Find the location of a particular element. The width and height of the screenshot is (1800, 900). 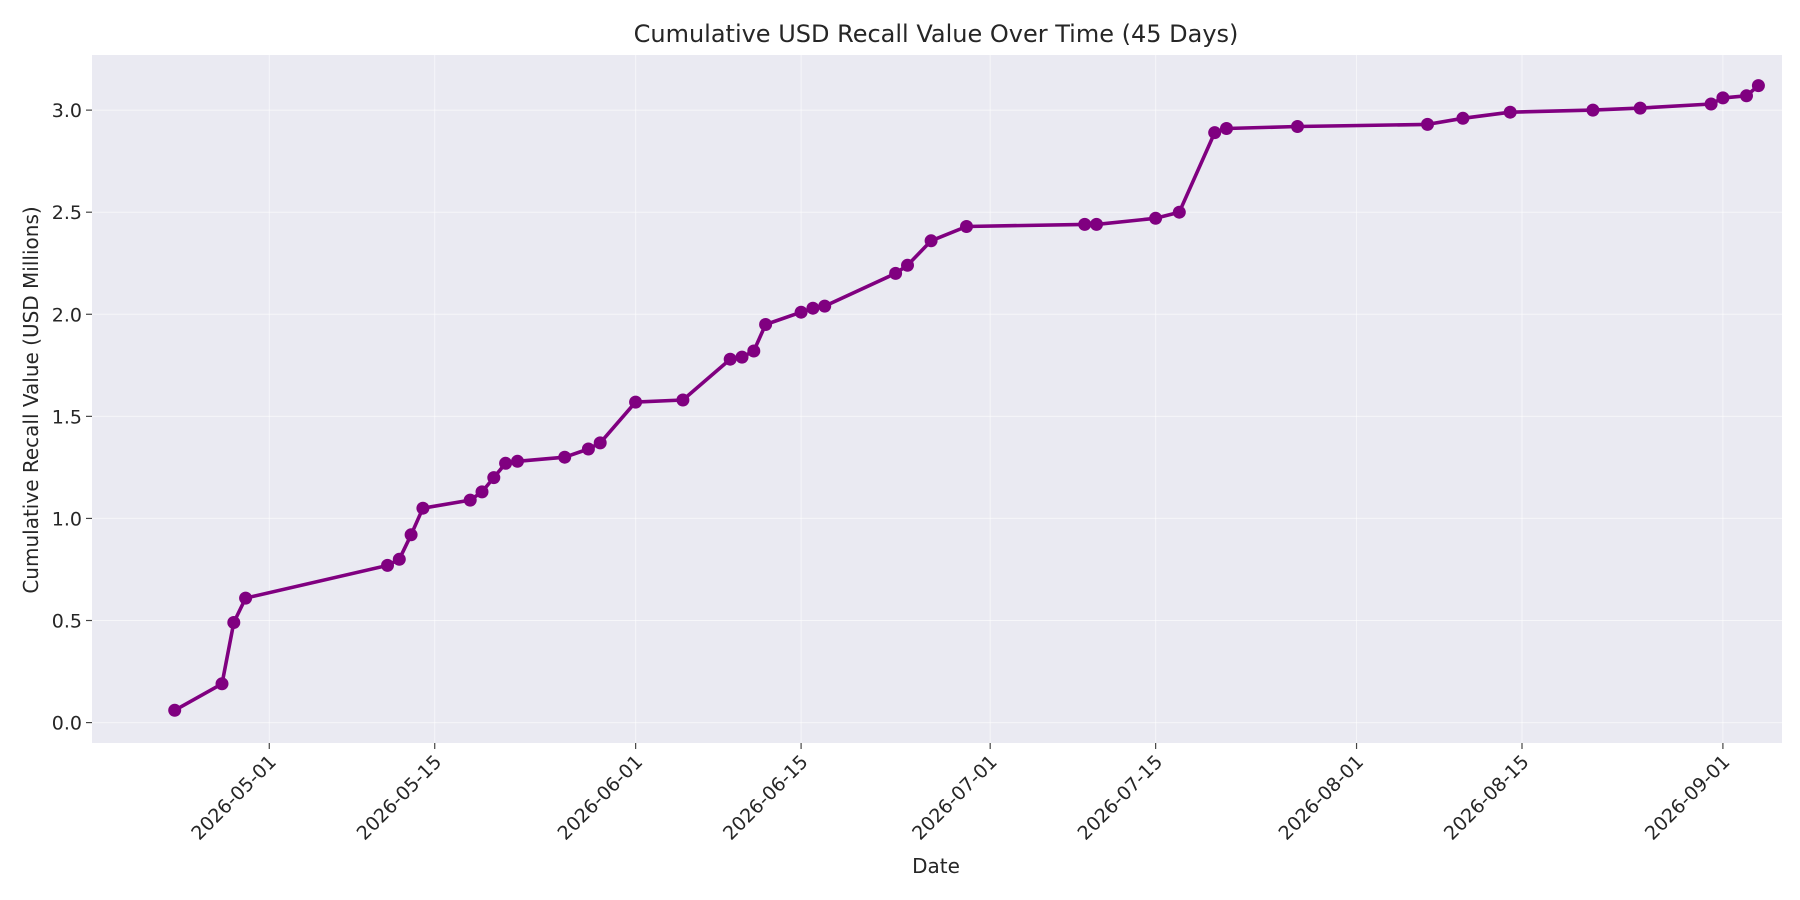

y-tick-label: 0.5 is located at coordinates (67, 622).